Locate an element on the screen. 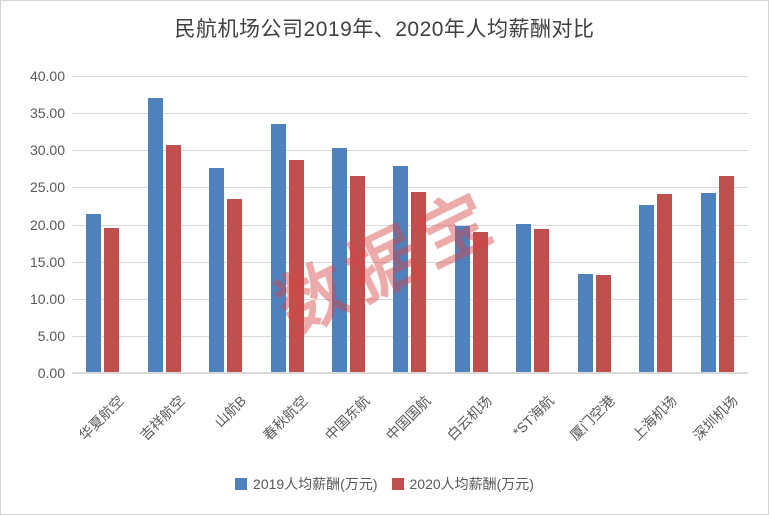  x-axis-tick-label: 中国东航 is located at coordinates (347, 418).